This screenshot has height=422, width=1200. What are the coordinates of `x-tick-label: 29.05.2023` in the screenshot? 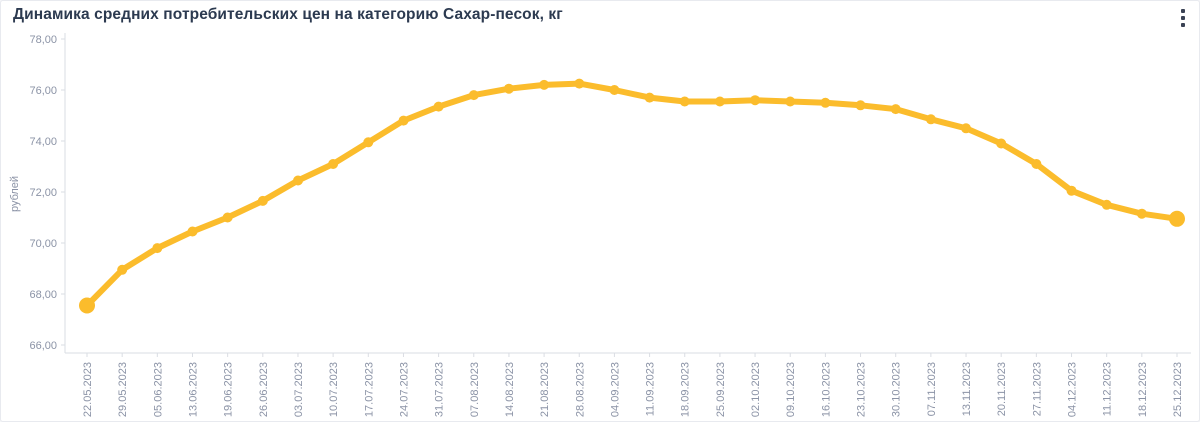 It's located at (123, 389).